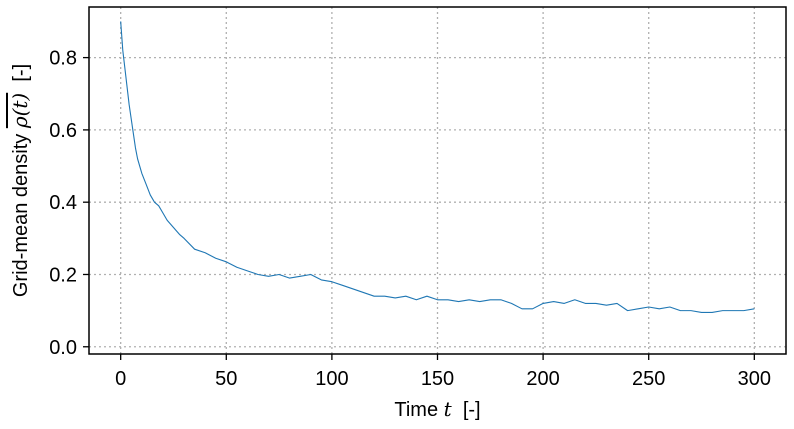  I want to click on y-axis-ticks: 0.0 0.2 0.4 0.6 0.8, so click(69, 203).